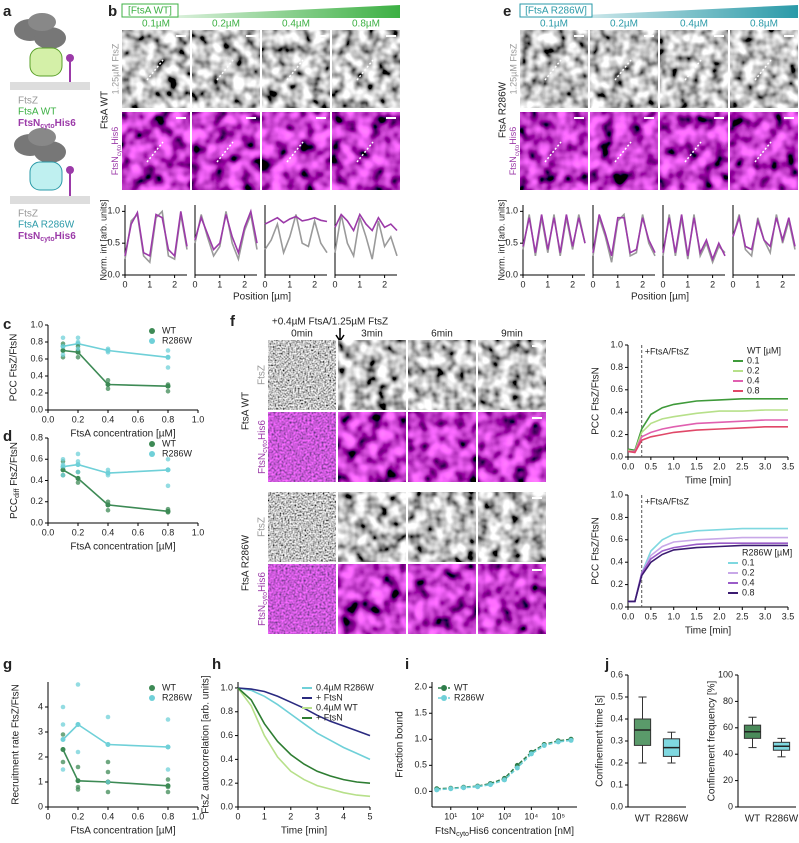 This screenshot has height=843, width=799. Describe the element at coordinates (50, 51) in the screenshot. I see `schematic-wt` at that location.